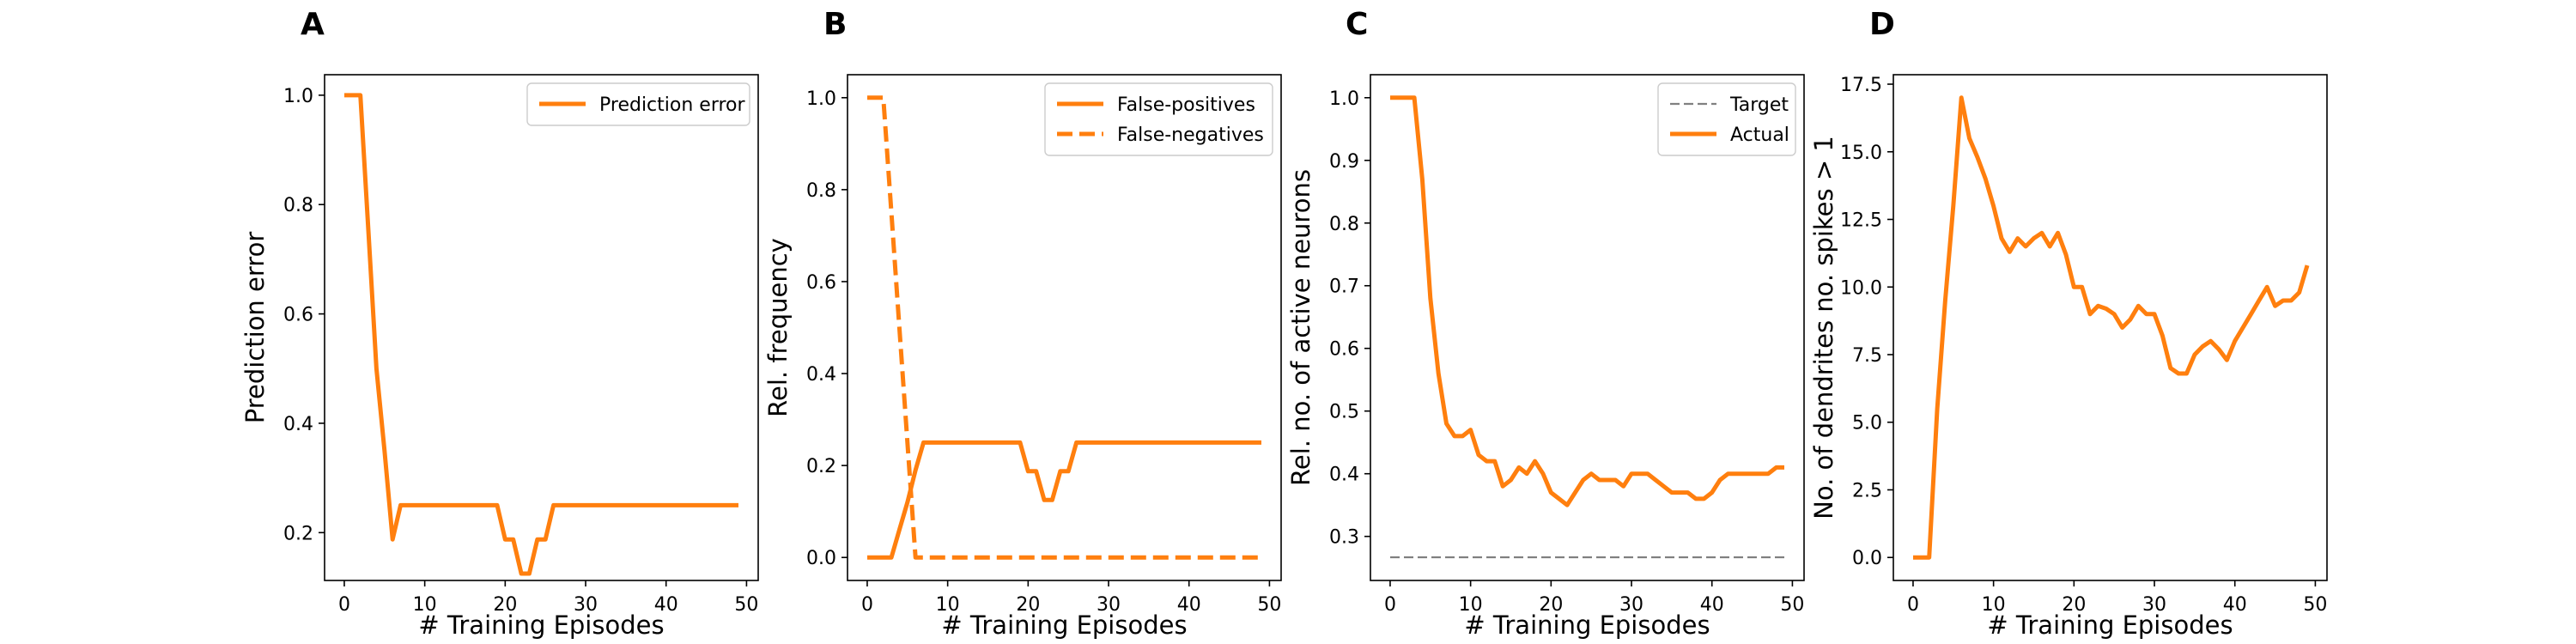 Image resolution: width=2576 pixels, height=644 pixels. What do you see at coordinates (1186, 105) in the screenshot?
I see `legend-entry: False-positives` at bounding box center [1186, 105].